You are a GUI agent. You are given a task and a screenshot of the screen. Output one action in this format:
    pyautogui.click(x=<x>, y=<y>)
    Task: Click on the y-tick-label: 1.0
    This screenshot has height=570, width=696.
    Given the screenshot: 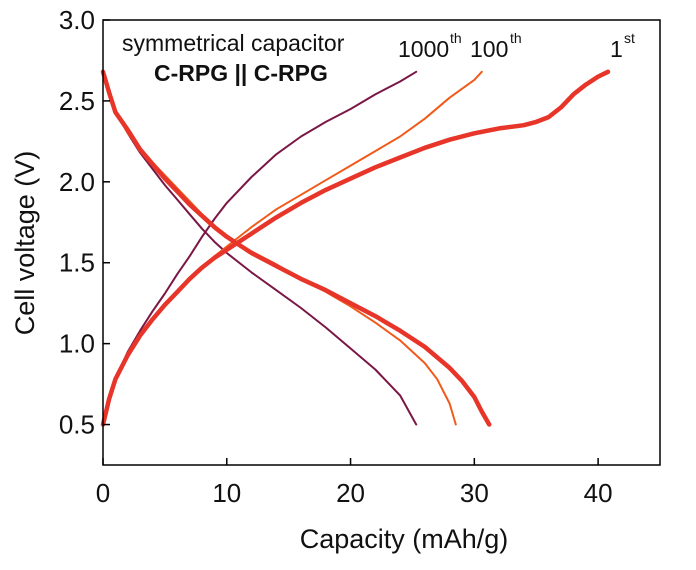 What is the action you would take?
    pyautogui.click(x=77, y=344)
    